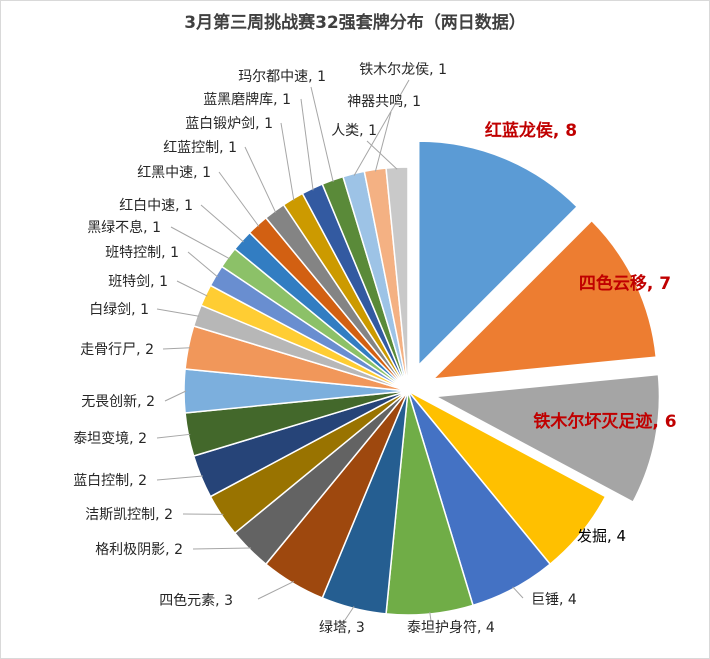 The width and height of the screenshot is (710, 659). I want to click on slice-data-label: 红蓝龙侯, 8, so click(531, 130).